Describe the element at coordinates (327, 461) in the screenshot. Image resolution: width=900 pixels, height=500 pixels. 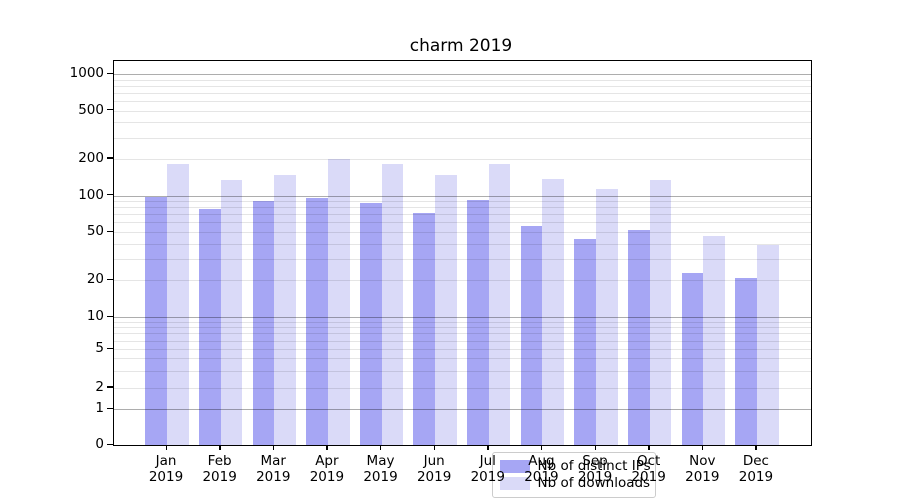
I see `x-tick-month-apr: Apr` at that location.